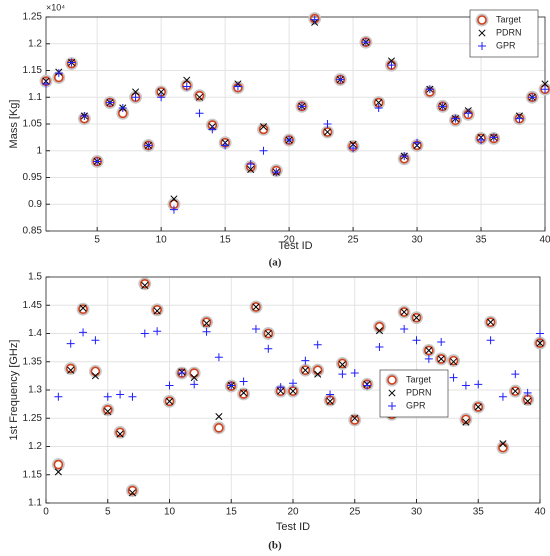 The height and width of the screenshot is (556, 550). What do you see at coordinates (275, 546) in the screenshot?
I see `caption: (b)` at bounding box center [275, 546].